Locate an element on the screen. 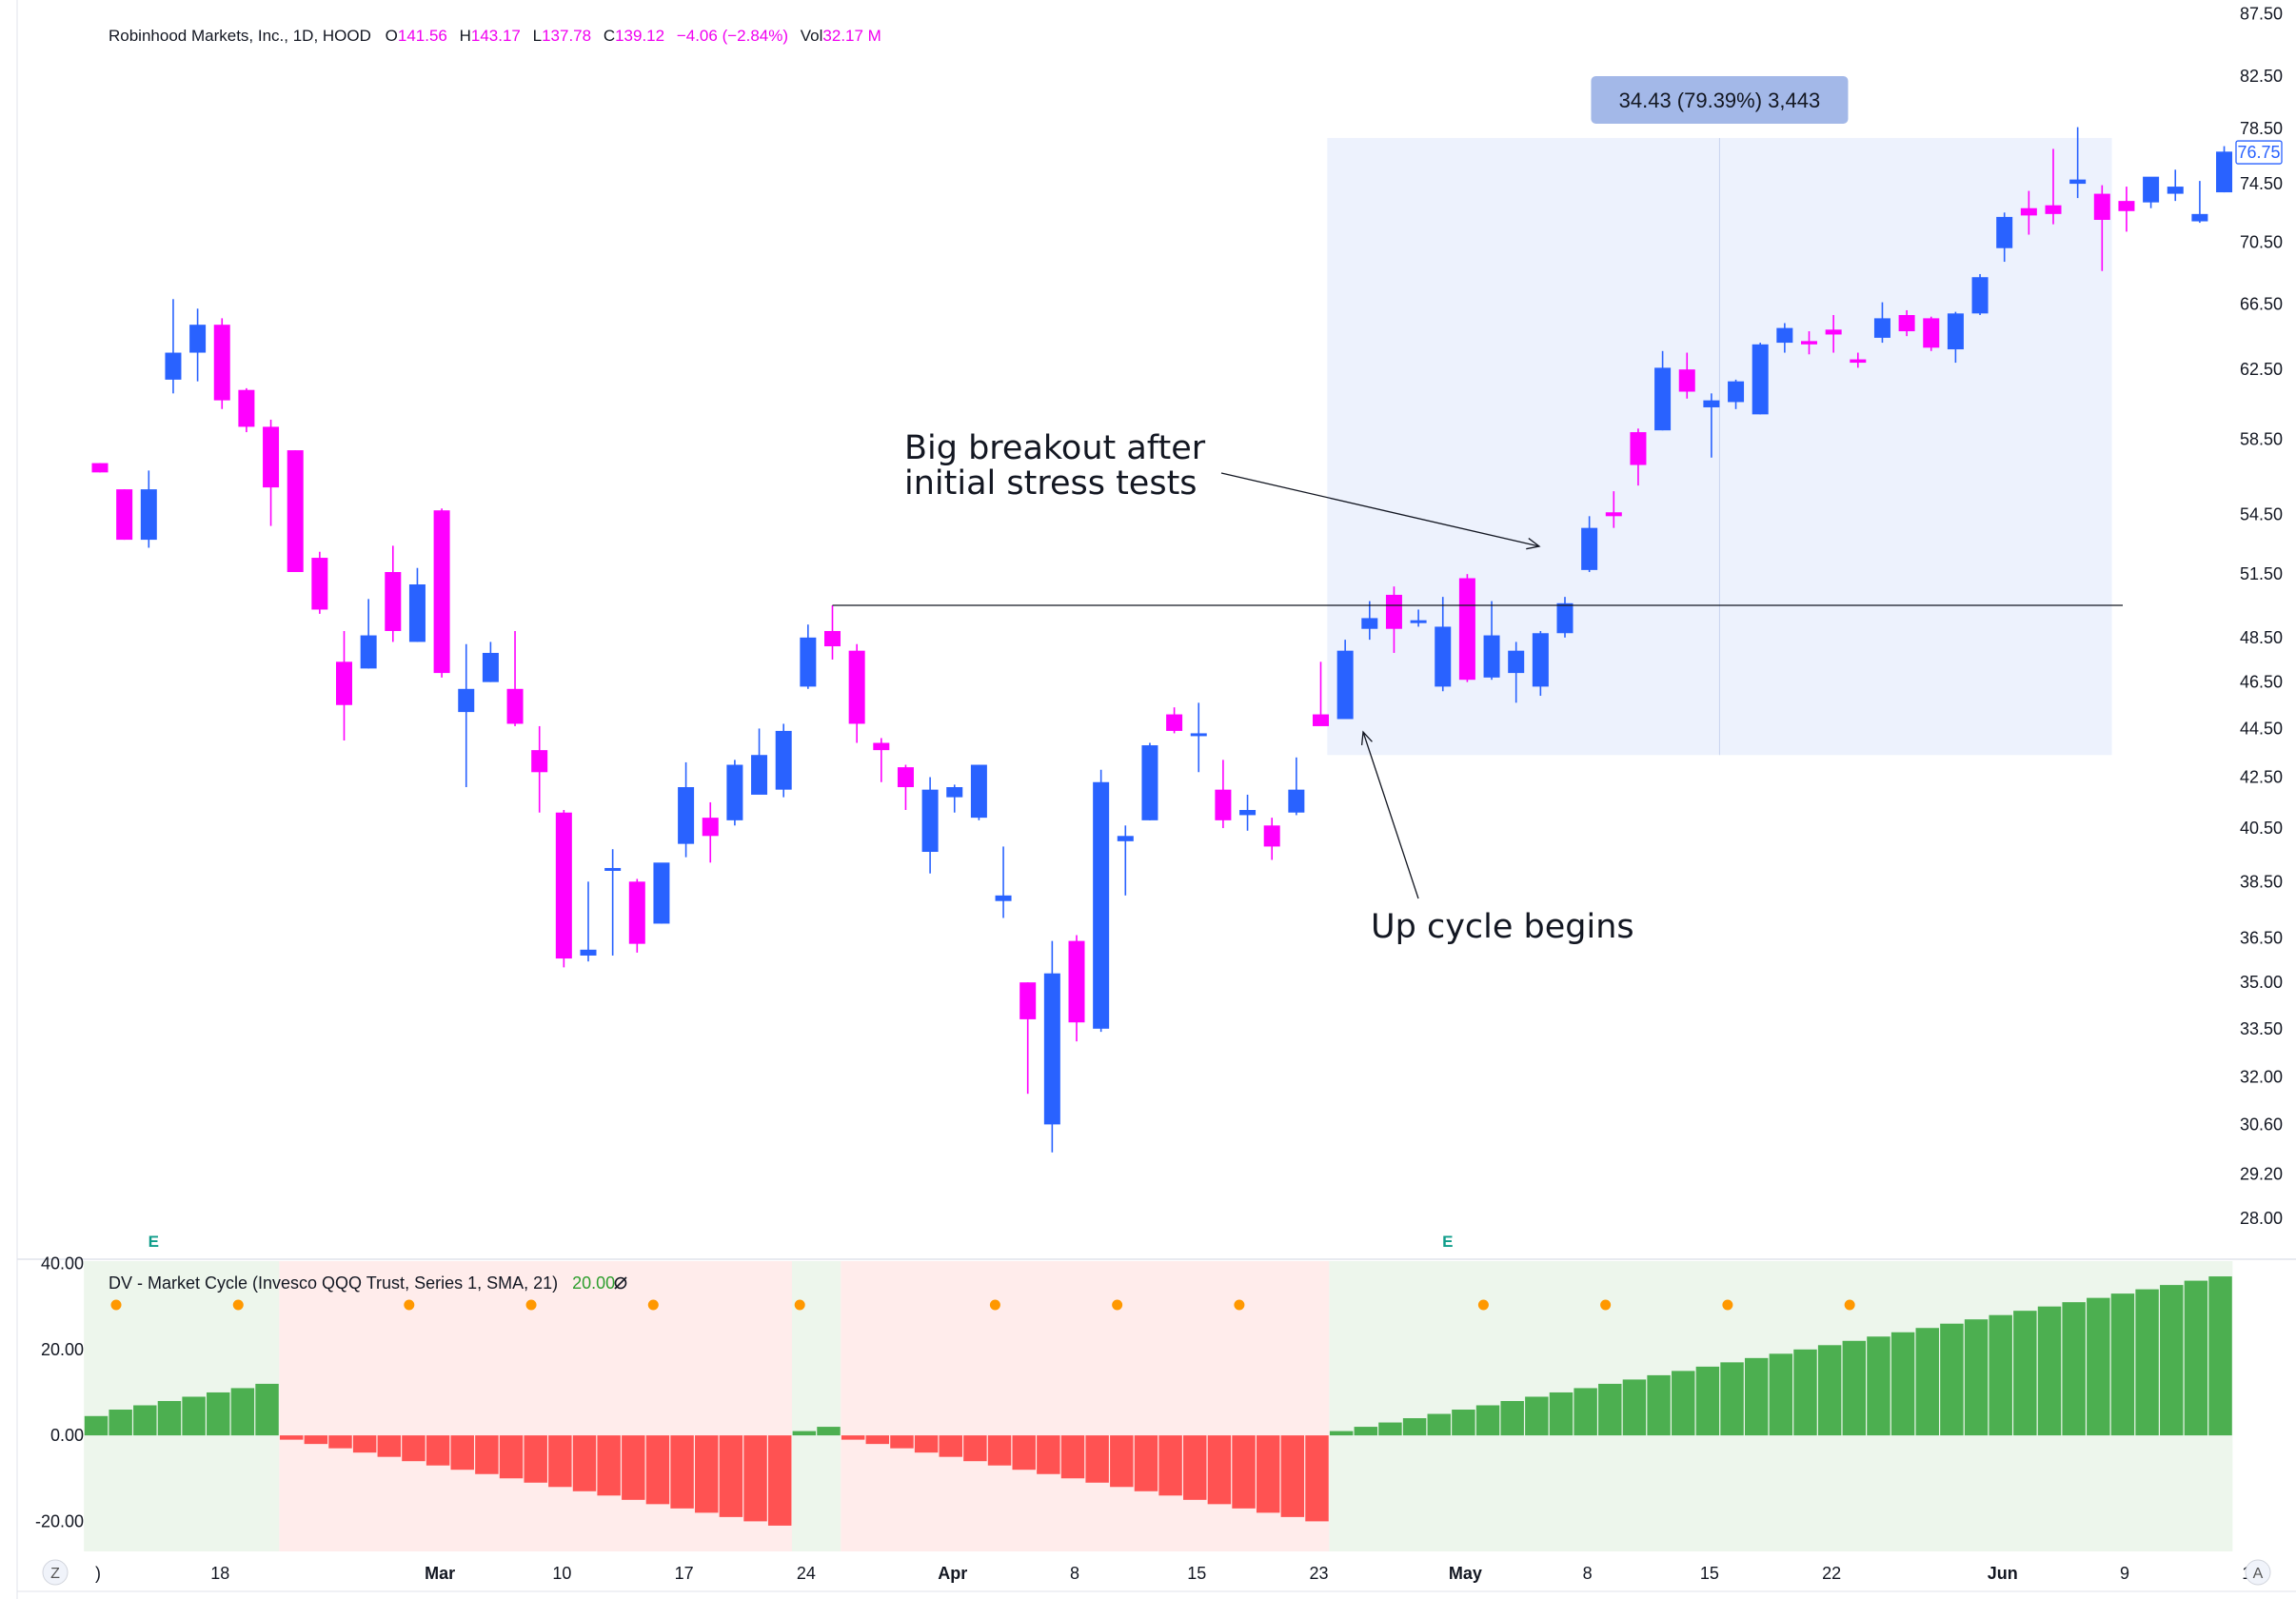 The width and height of the screenshot is (2296, 1599). log-scale-button: Z is located at coordinates (55, 1572).